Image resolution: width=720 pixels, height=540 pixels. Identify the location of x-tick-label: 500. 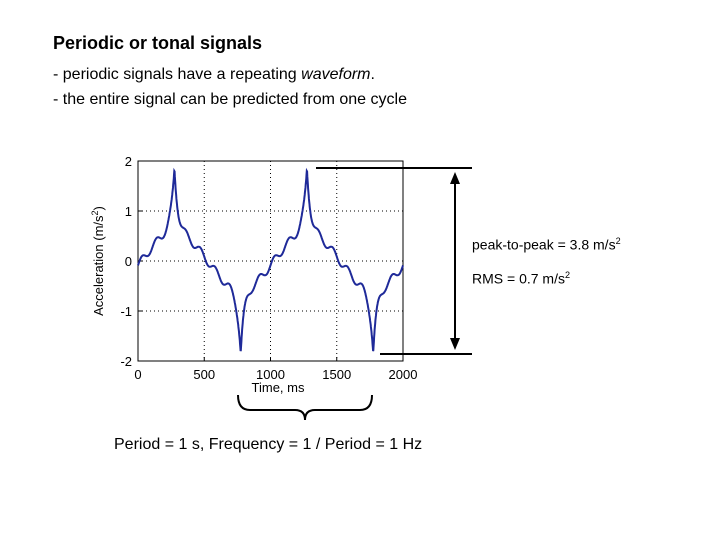
(204, 374).